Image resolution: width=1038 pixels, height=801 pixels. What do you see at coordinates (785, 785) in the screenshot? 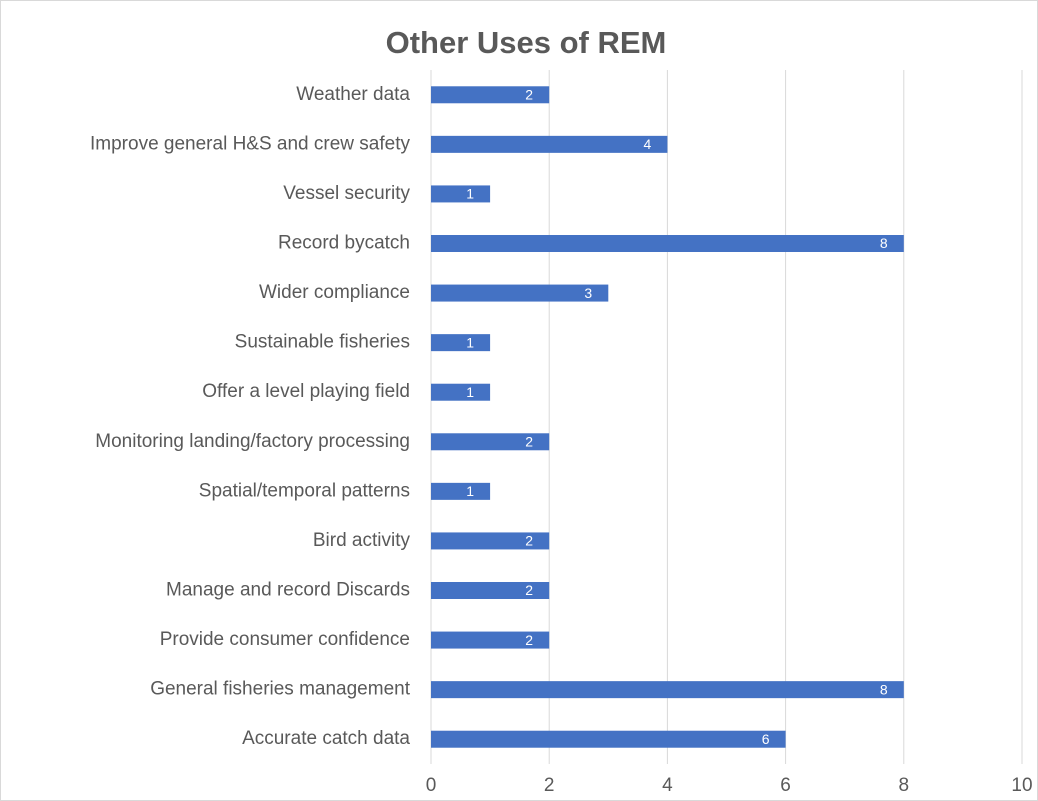
I see `x-tick-label: 6` at bounding box center [785, 785].